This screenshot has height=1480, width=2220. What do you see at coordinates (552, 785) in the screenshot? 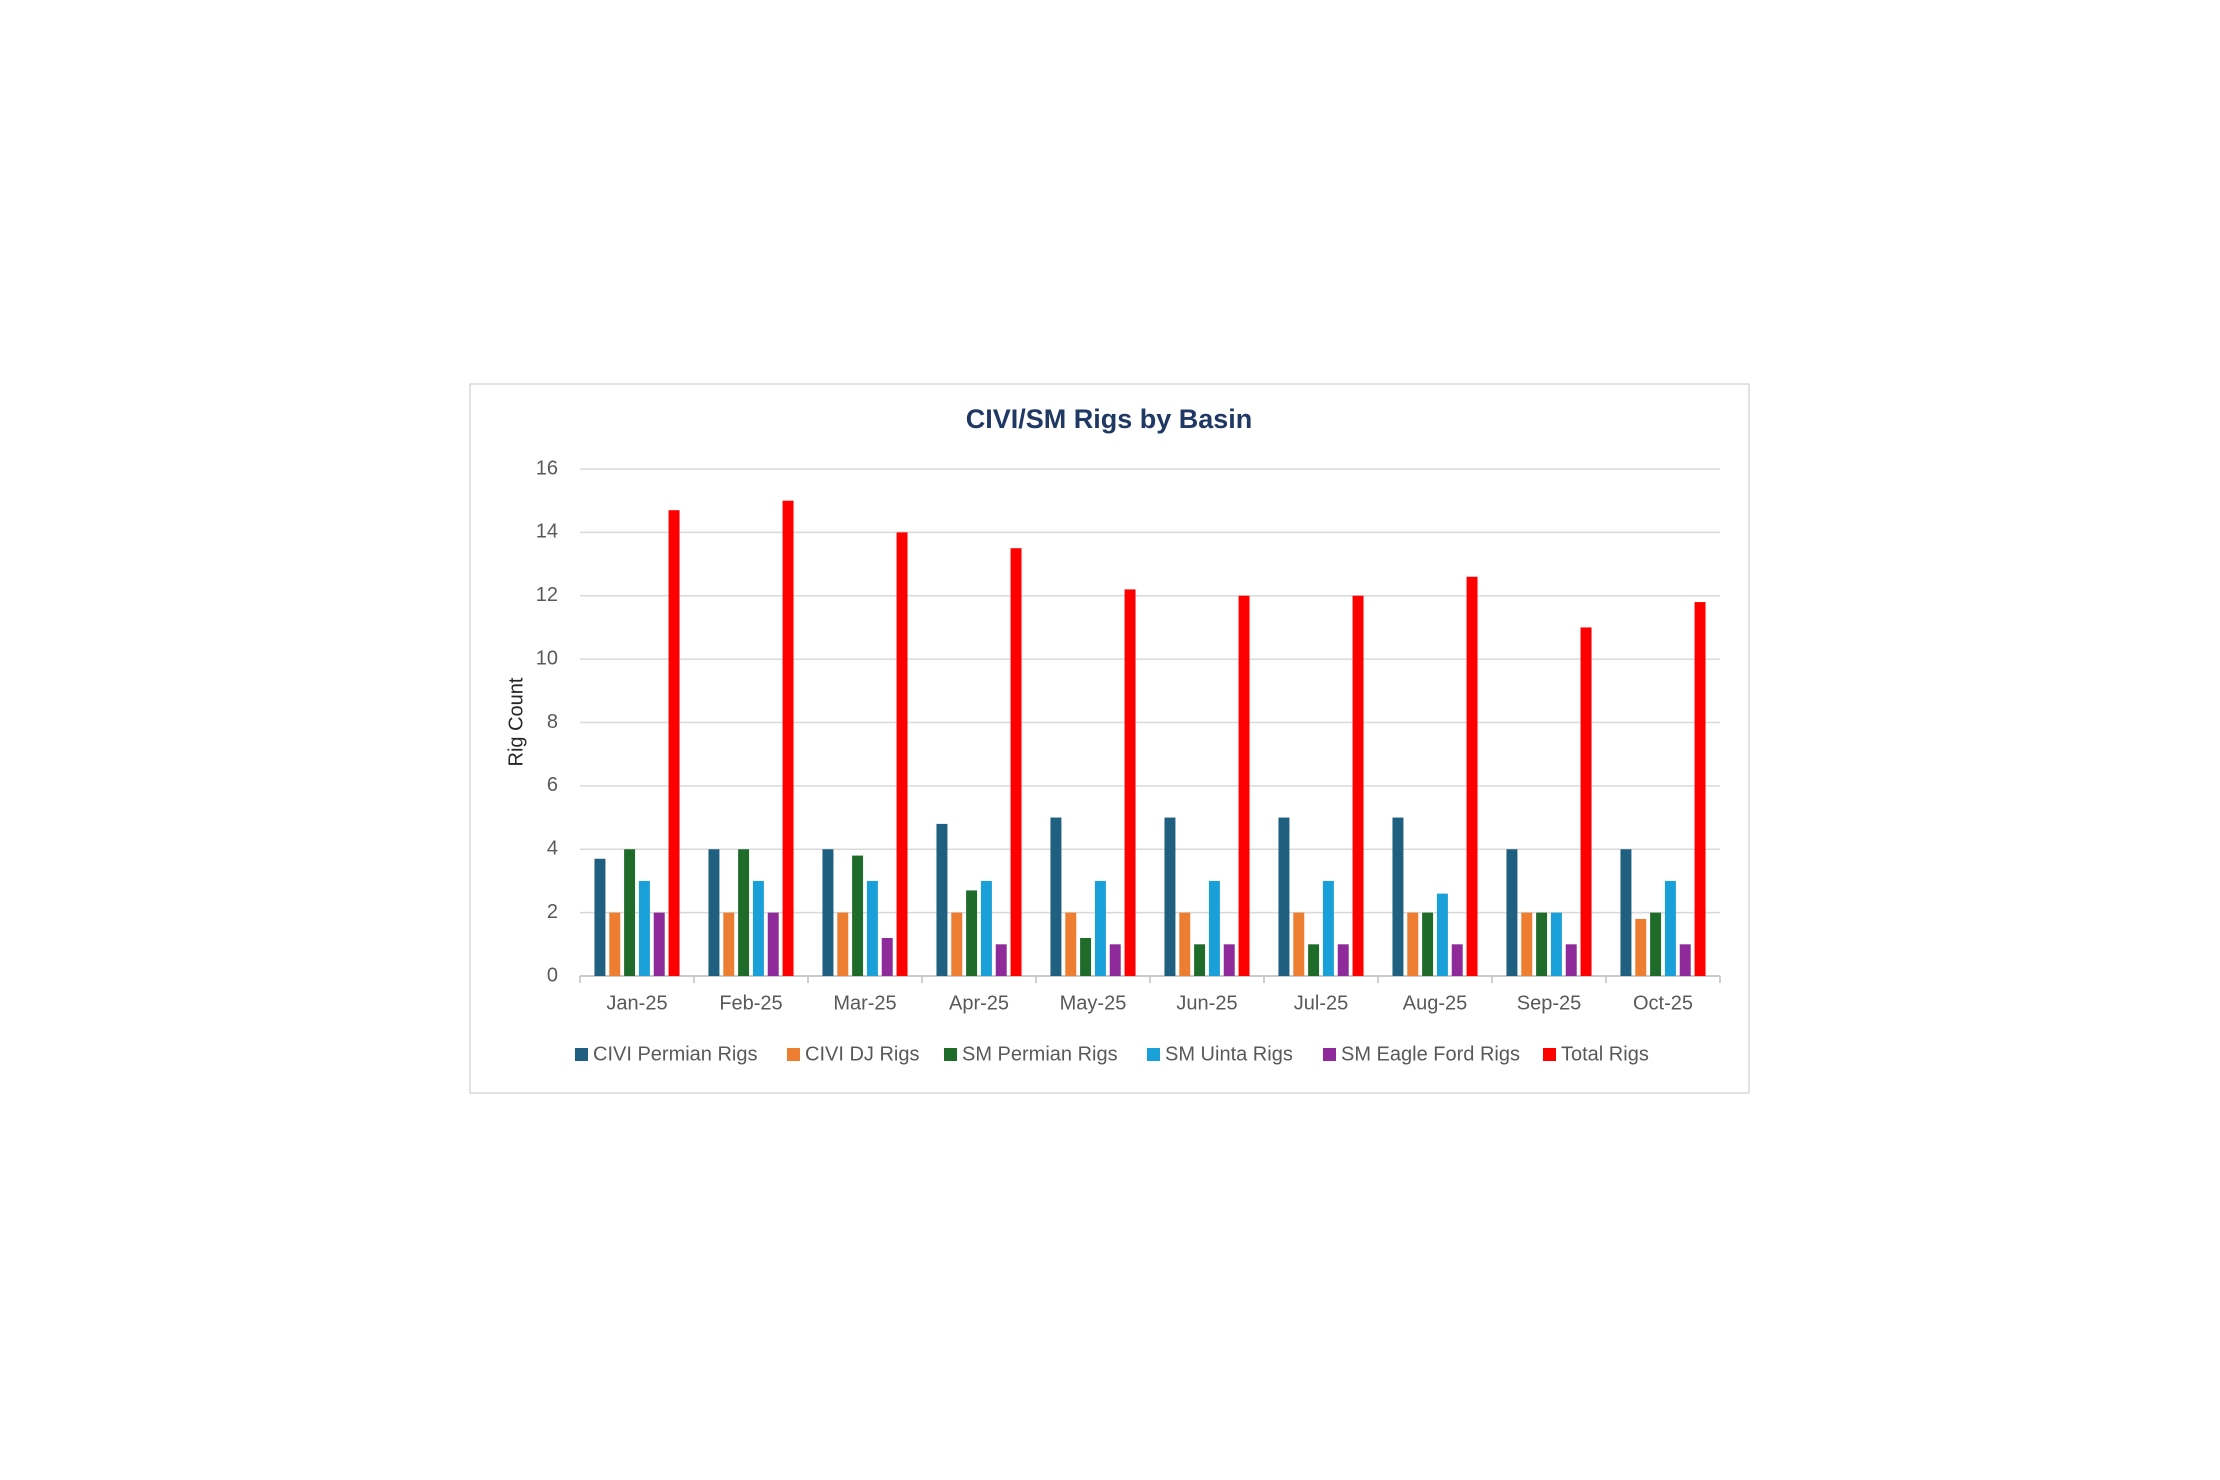
I see `y-tick-label: 6` at bounding box center [552, 785].